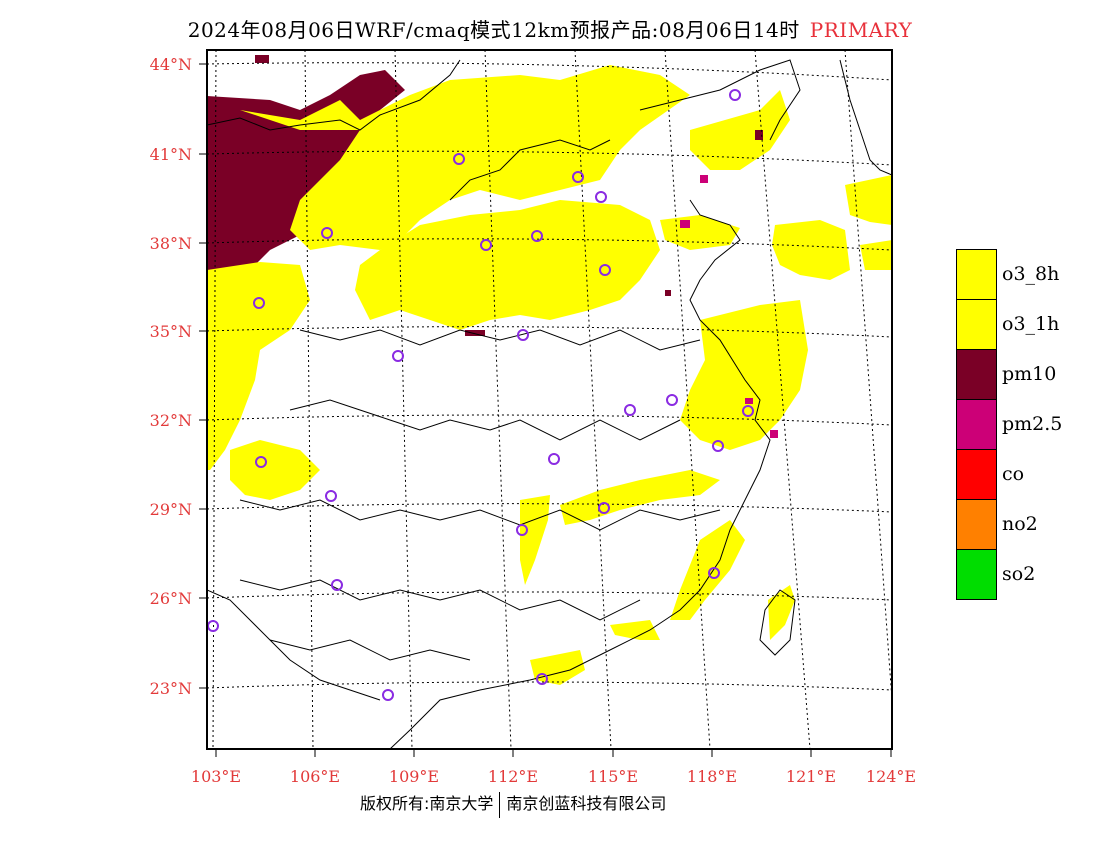  Describe the element at coordinates (258, 366) in the screenshot. I see `o3-region-west` at that location.